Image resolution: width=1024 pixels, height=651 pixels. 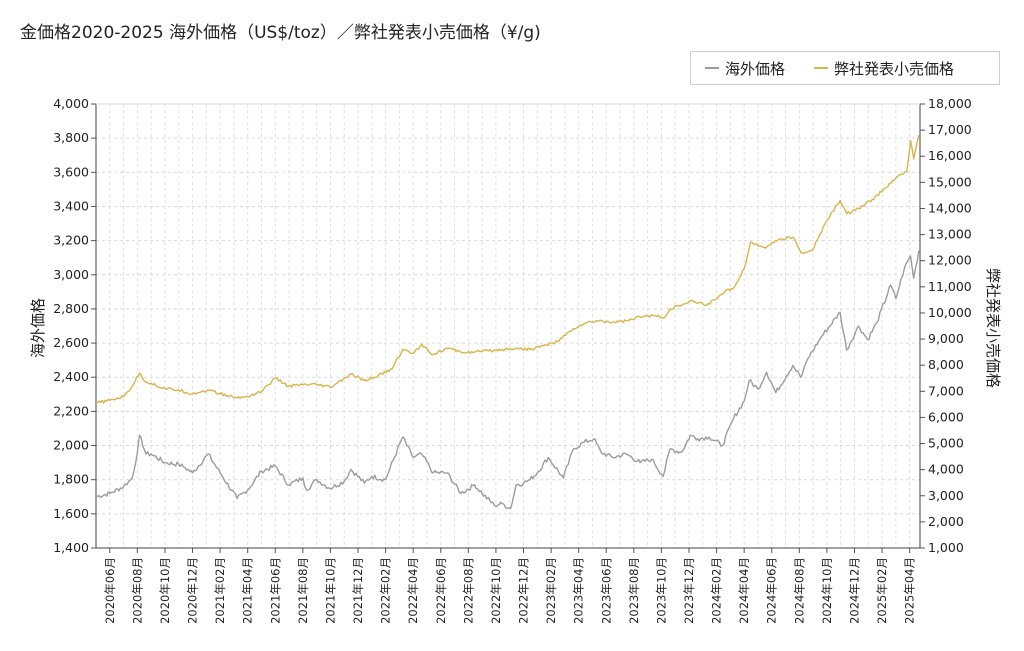 I want to click on x-tick-label: 2020年10月, so click(x=165, y=590).